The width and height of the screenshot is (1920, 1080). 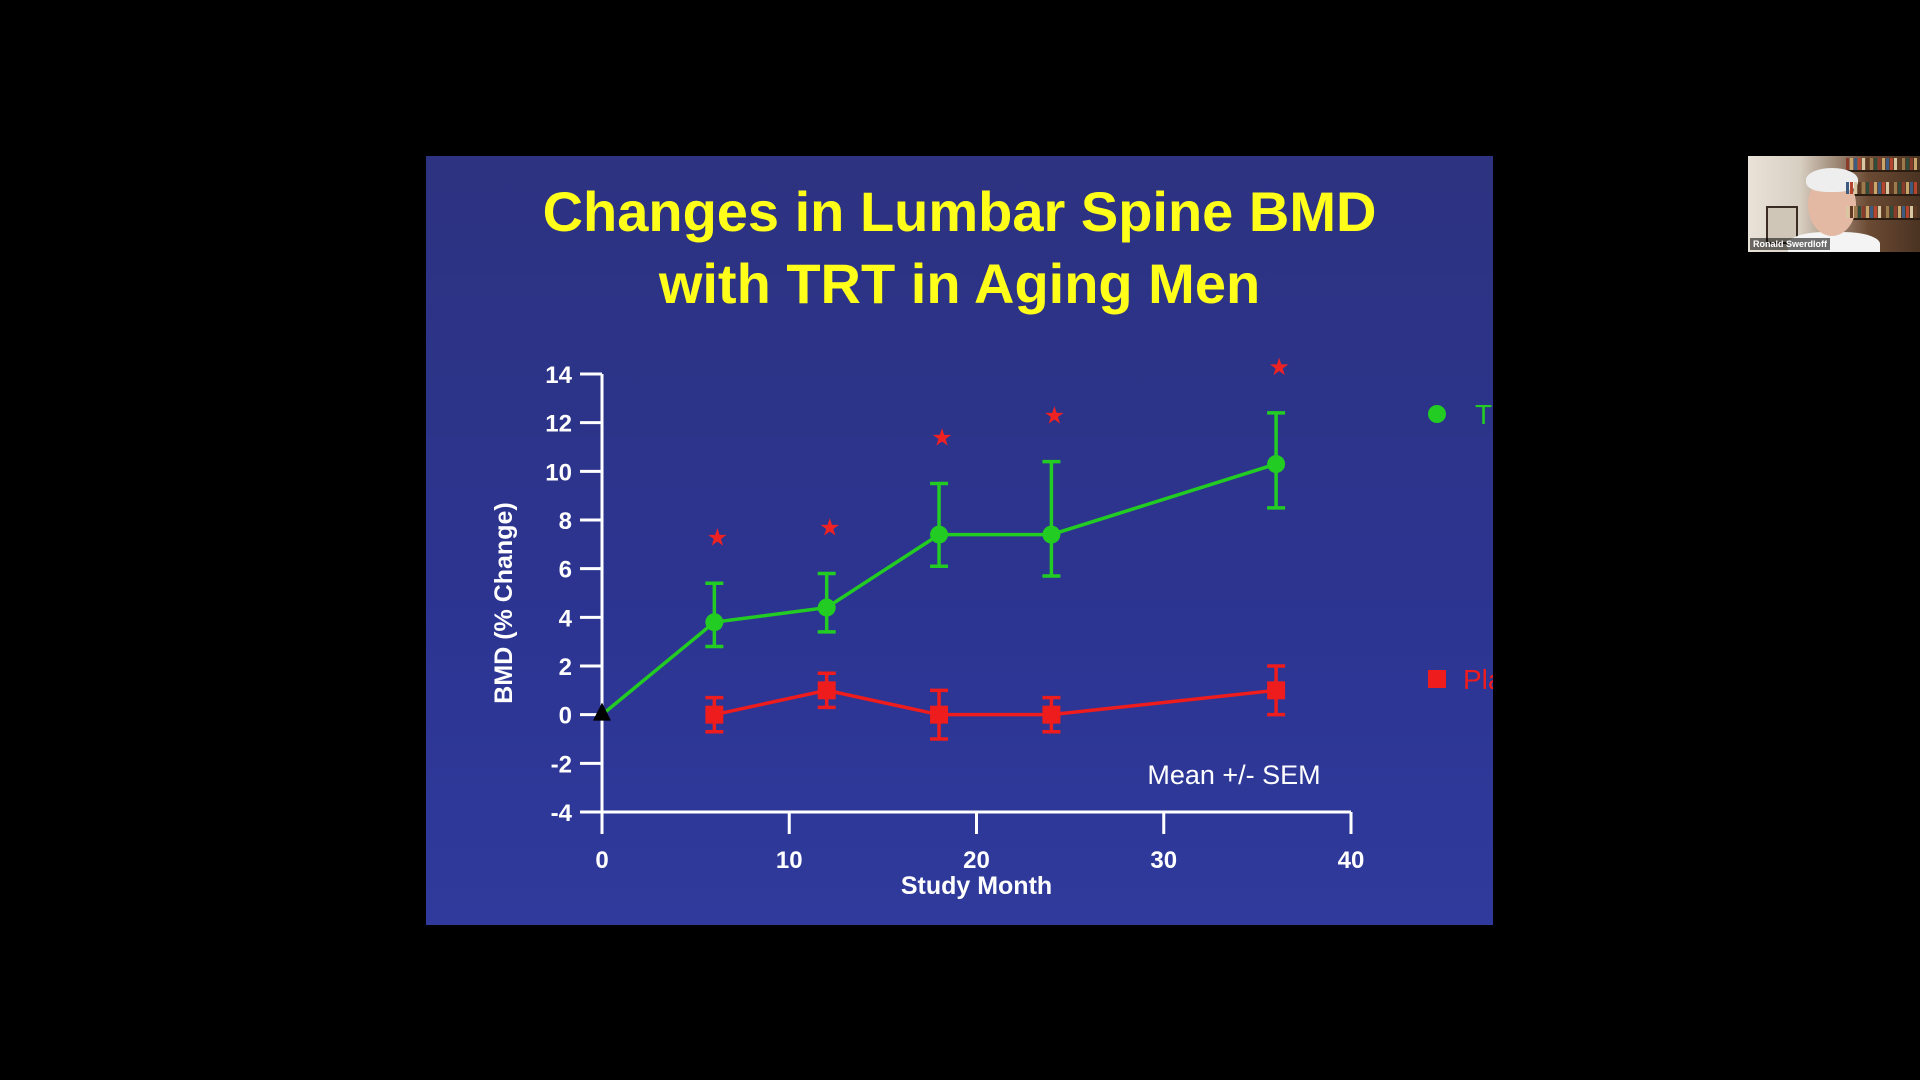 I want to click on y-tick-label: 2, so click(x=565, y=667).